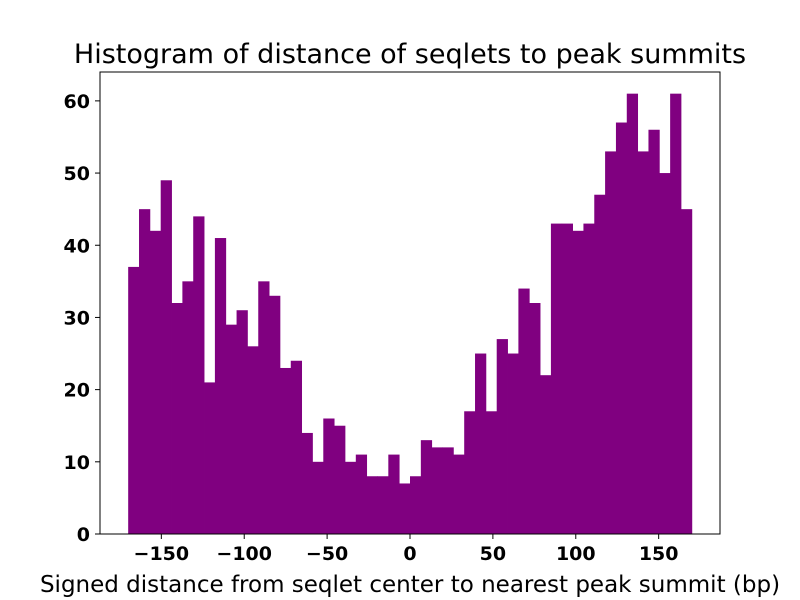 The height and width of the screenshot is (600, 800). I want to click on y-tick-label: 50, so click(77, 174).